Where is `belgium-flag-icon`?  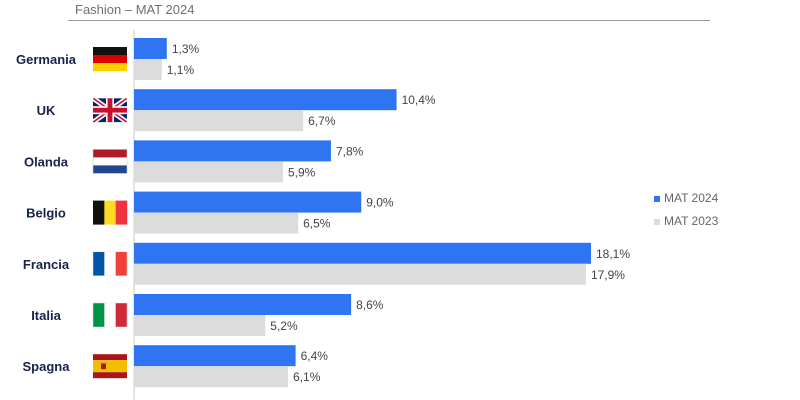
belgium-flag-icon is located at coordinates (110, 212).